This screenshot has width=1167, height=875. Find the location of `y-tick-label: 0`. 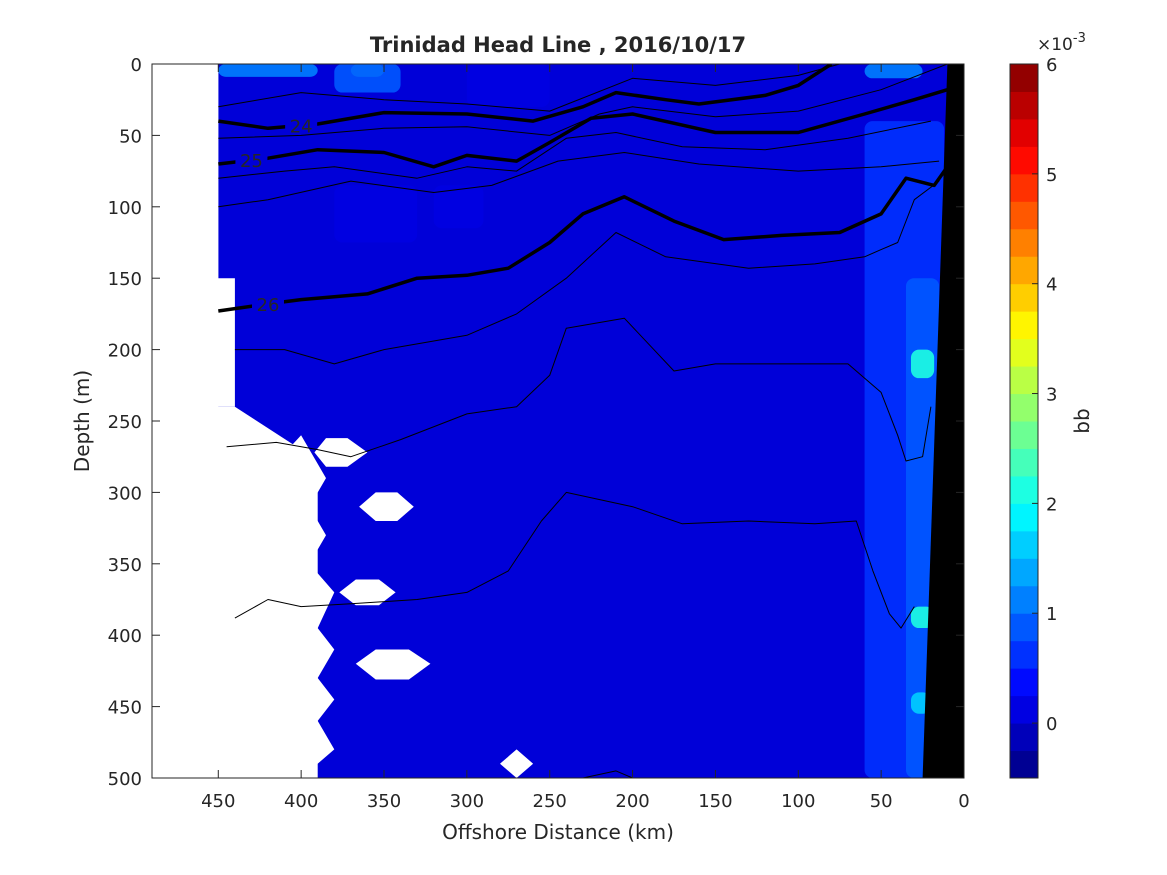

y-tick-label: 0 is located at coordinates (136, 65).